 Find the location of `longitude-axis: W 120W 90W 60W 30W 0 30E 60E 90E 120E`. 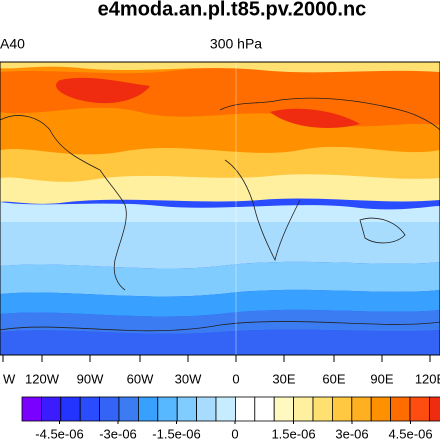

longitude-axis: W 120W 90W 60W 30W 0 30E 60E 90E 120E is located at coordinates (221, 370).